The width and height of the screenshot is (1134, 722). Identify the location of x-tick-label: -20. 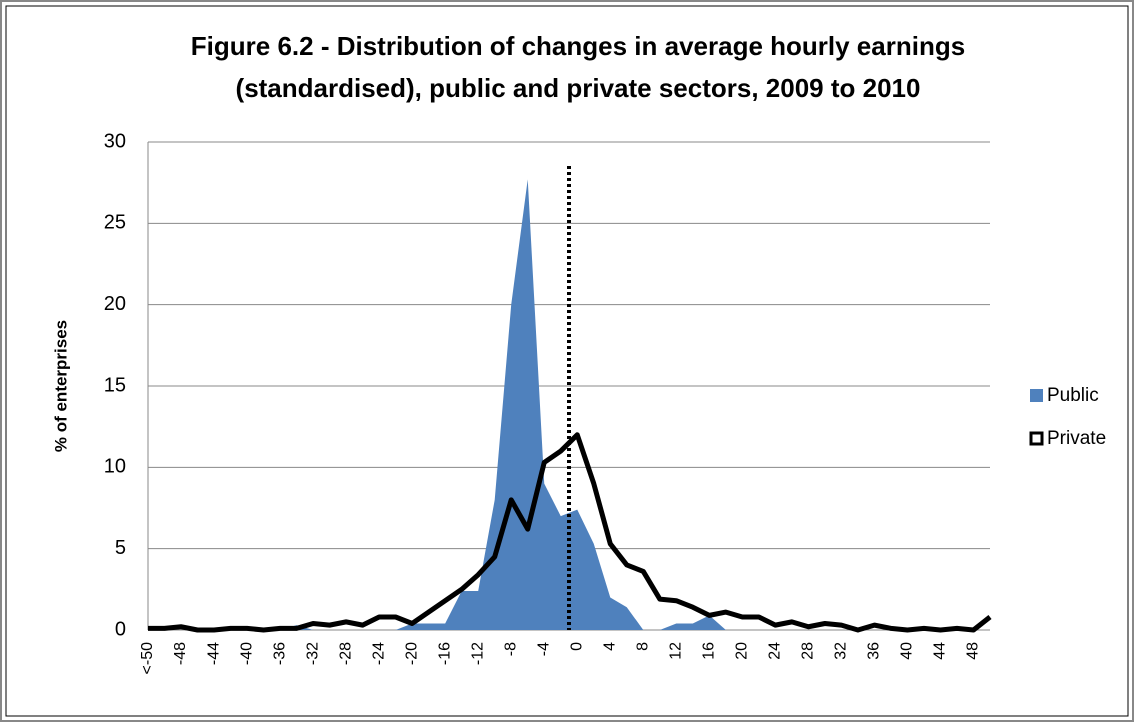
(411, 653).